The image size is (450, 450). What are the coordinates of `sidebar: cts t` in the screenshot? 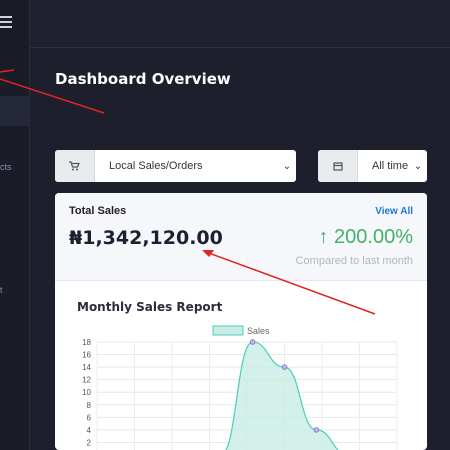 It's located at (15, 225).